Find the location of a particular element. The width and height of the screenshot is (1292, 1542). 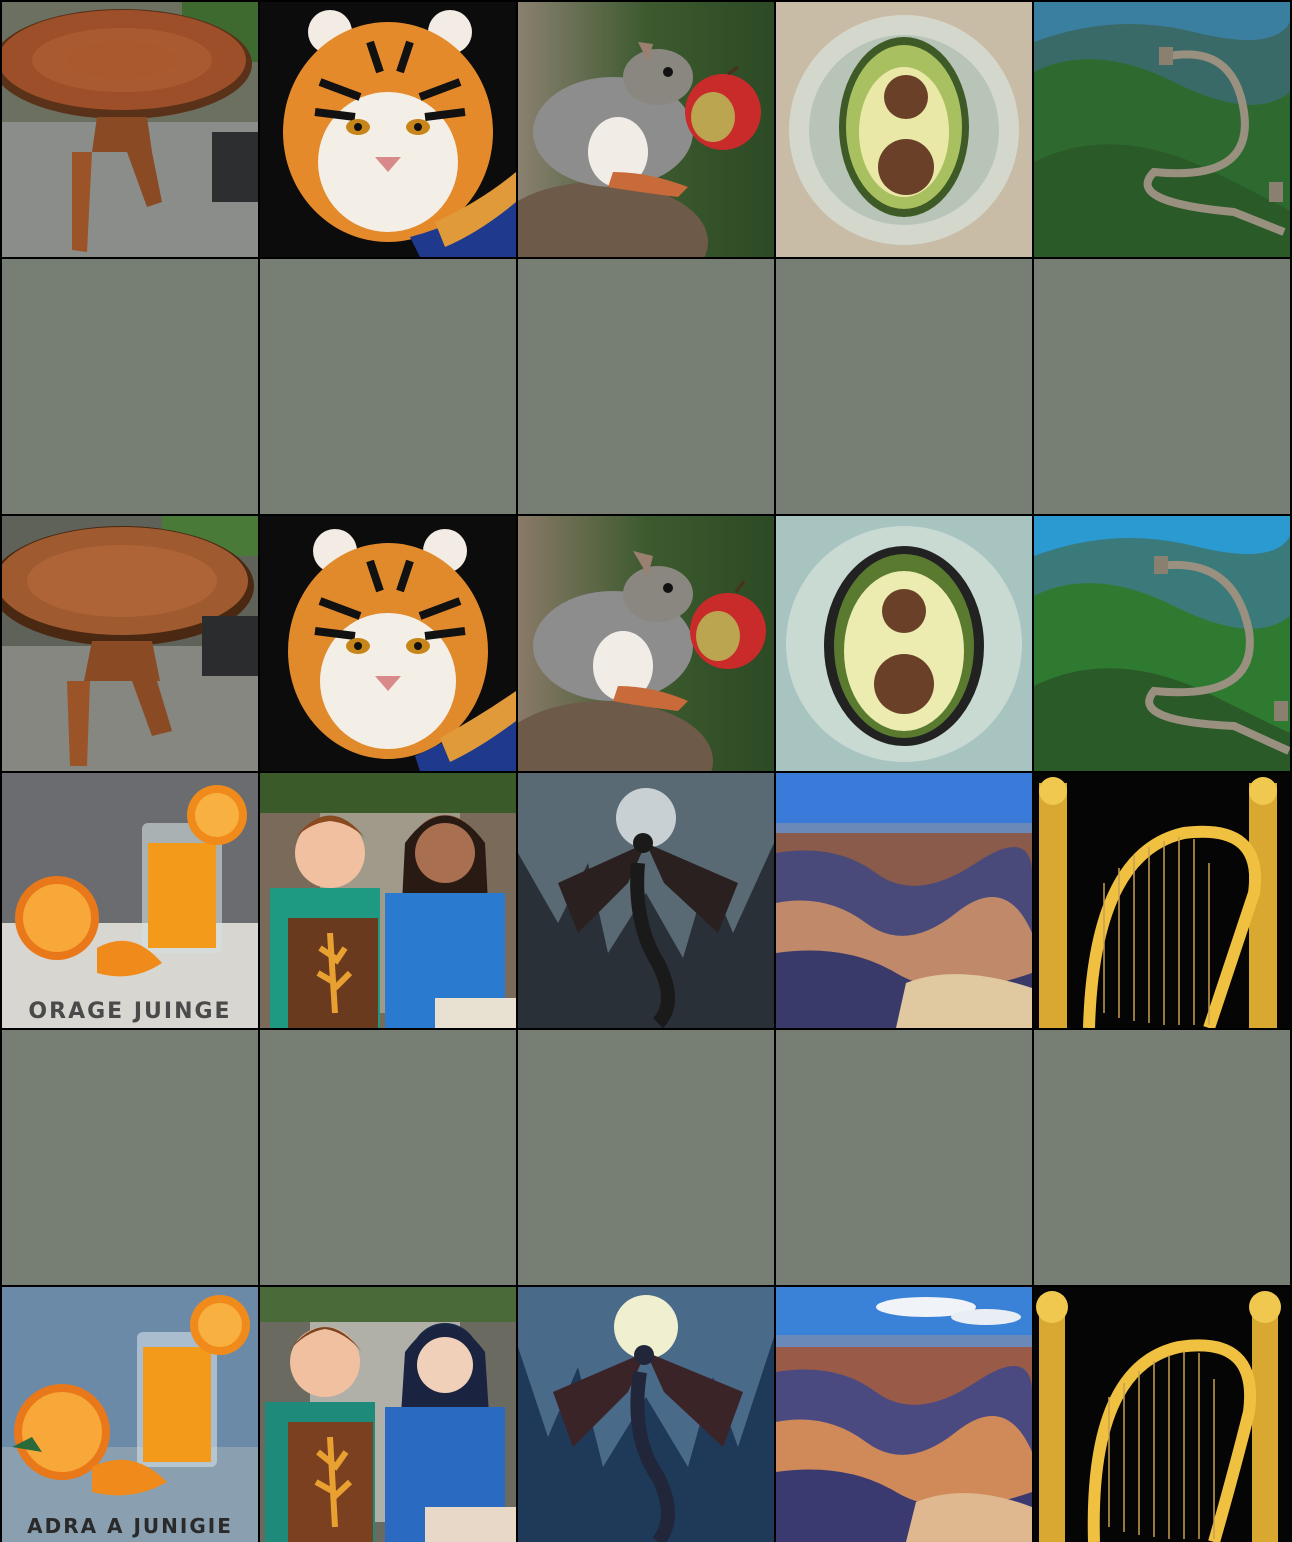

orange-juice-caption: ADRA A JUNIGIE is located at coordinates (130, 1526).